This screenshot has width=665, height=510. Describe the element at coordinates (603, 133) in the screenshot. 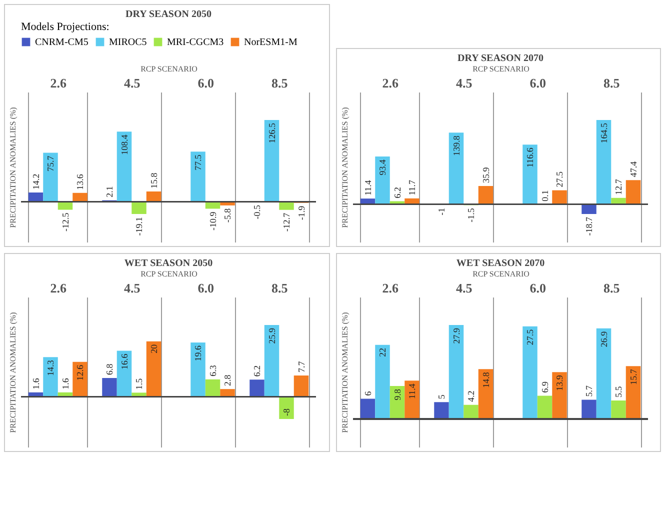

I see `data-label: 164.5` at that location.